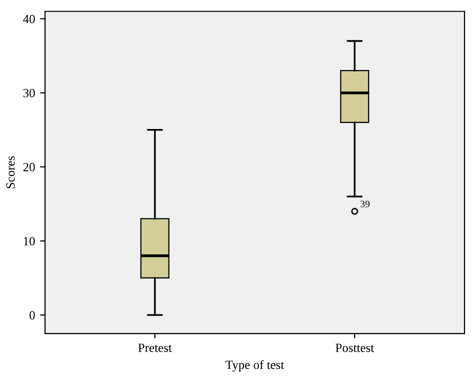  What do you see at coordinates (355, 348) in the screenshot?
I see `x-tick-label: Posttest` at bounding box center [355, 348].